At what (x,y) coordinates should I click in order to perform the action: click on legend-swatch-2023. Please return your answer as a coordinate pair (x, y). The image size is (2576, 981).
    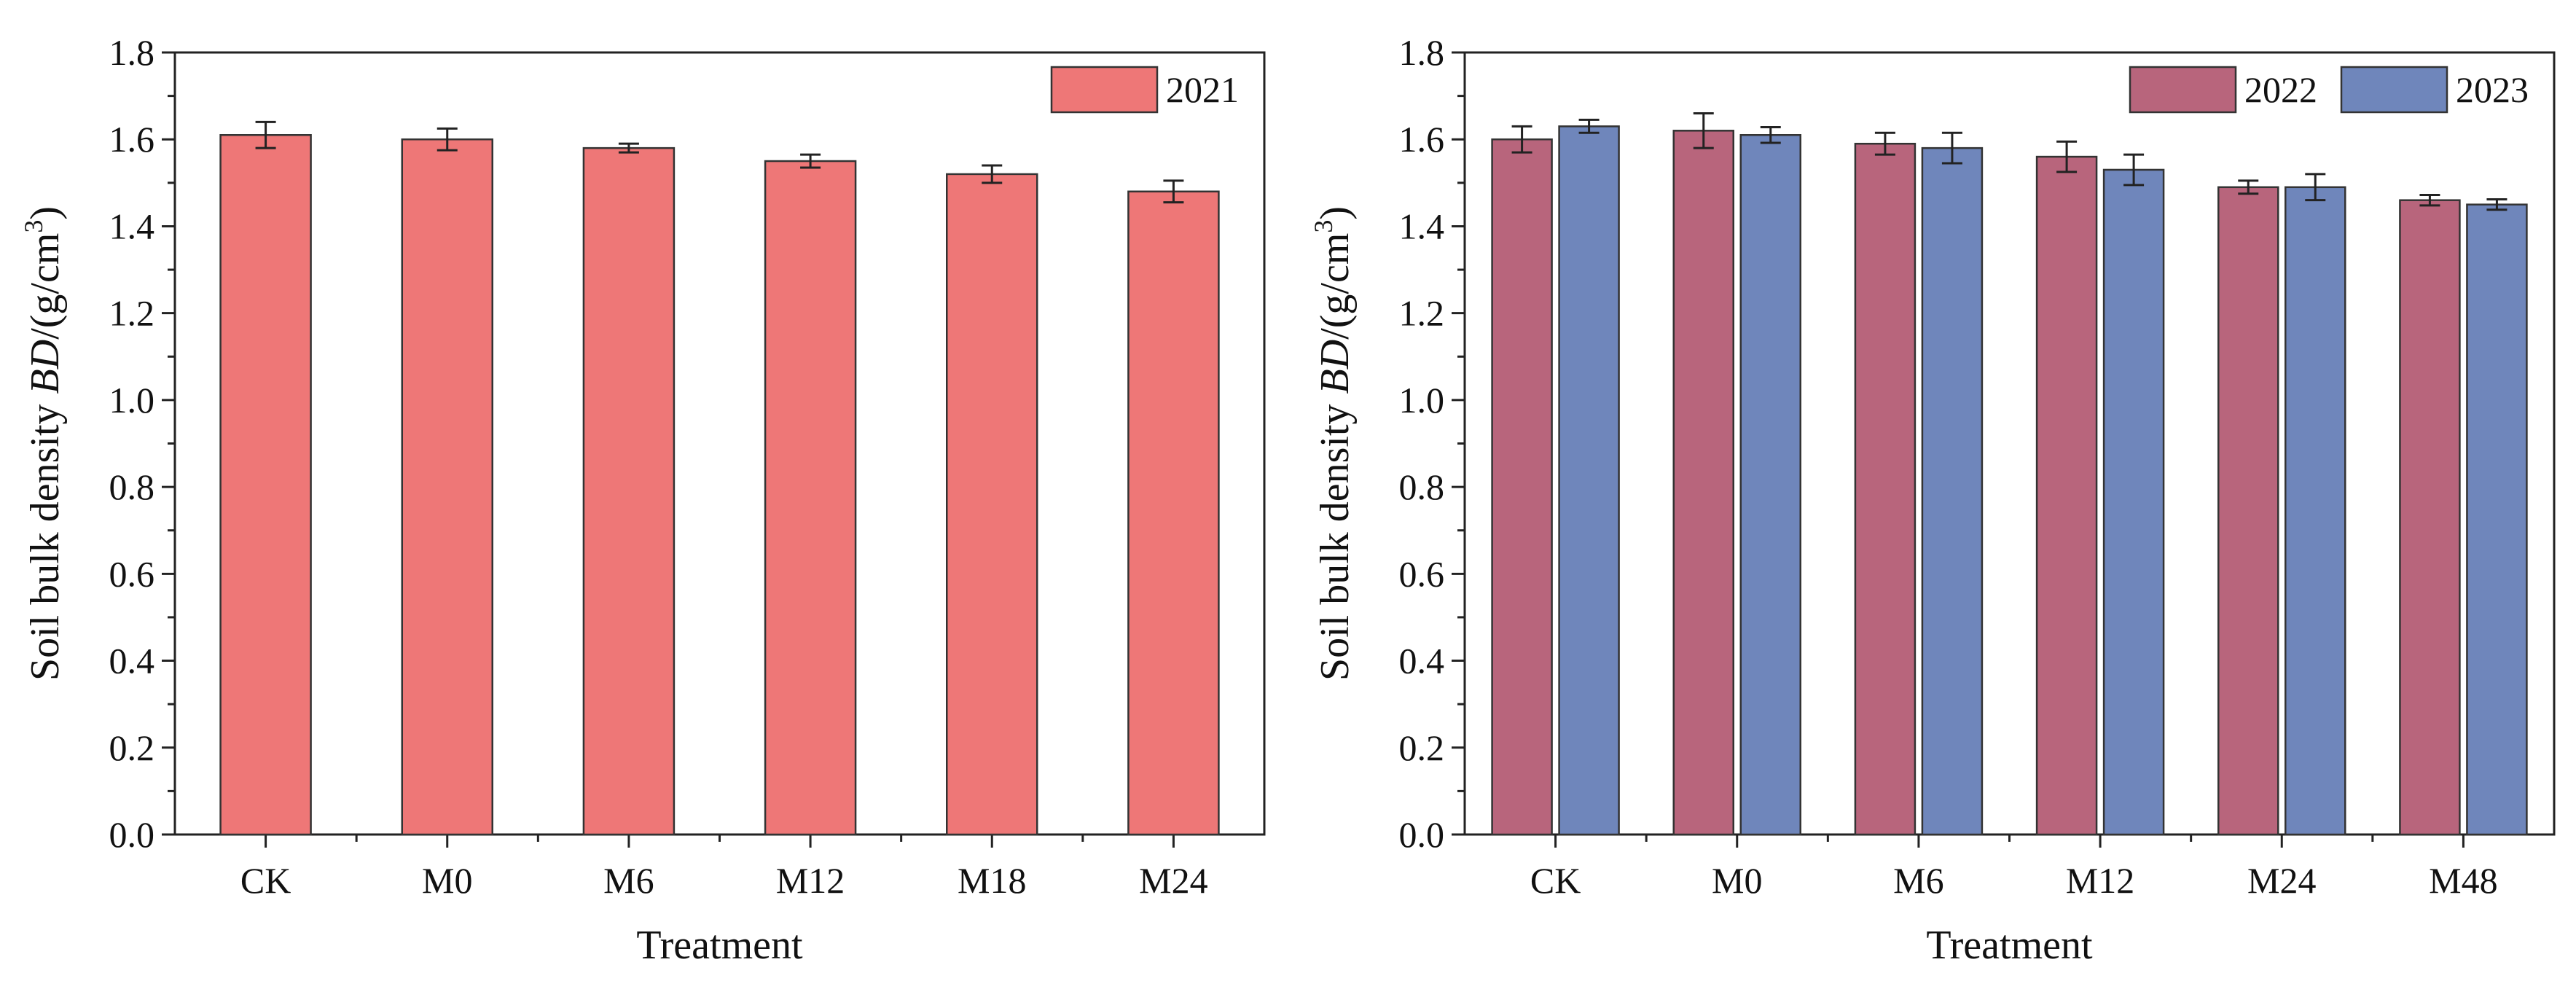
    Looking at the image, I should click on (2394, 90).